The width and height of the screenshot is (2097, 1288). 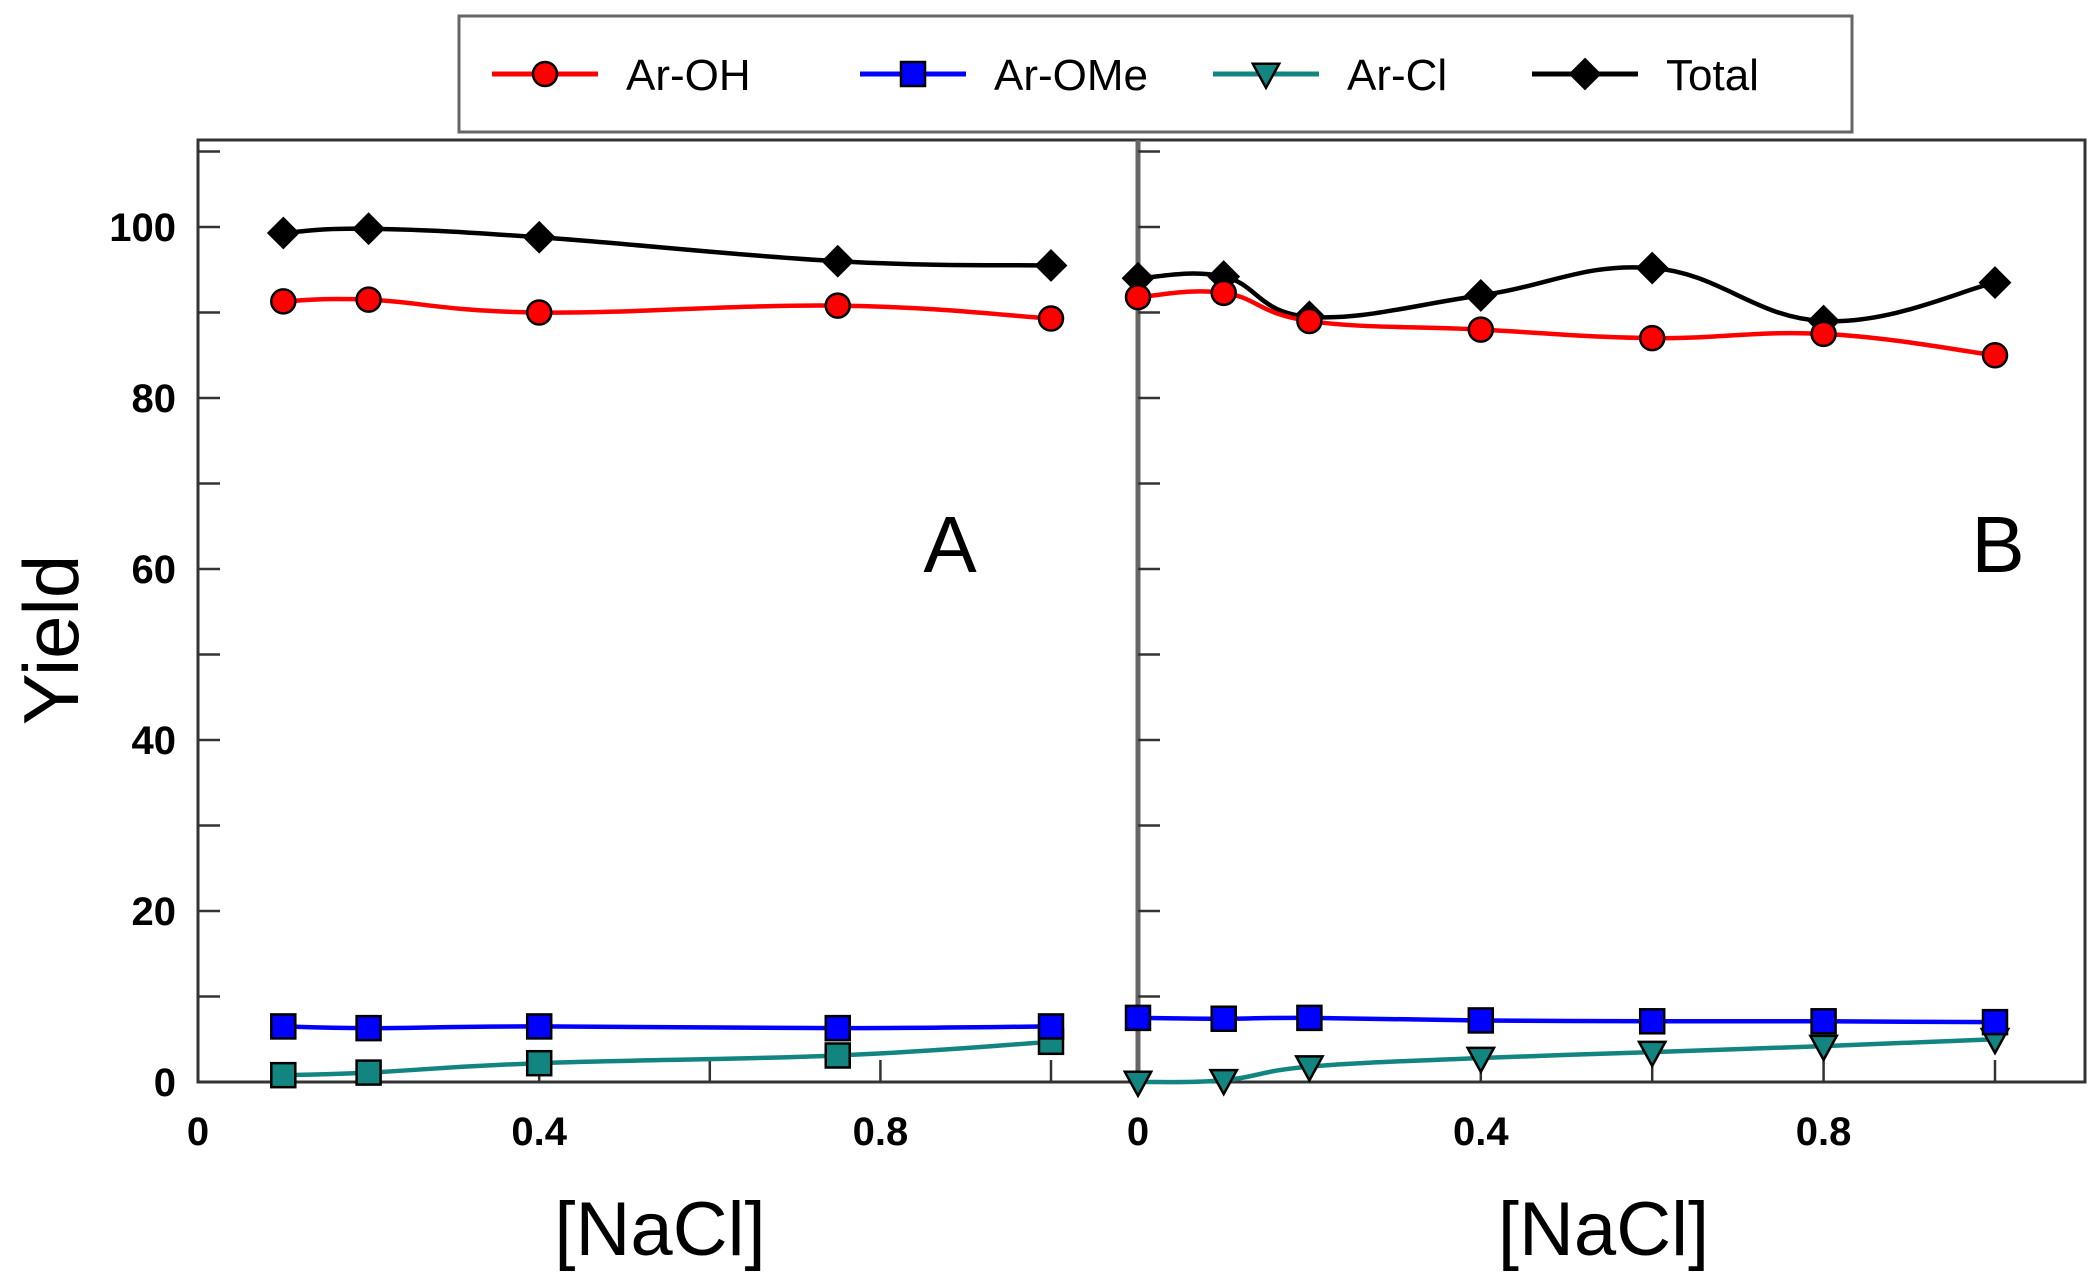 I want to click on panel-label: A, so click(x=950, y=544).